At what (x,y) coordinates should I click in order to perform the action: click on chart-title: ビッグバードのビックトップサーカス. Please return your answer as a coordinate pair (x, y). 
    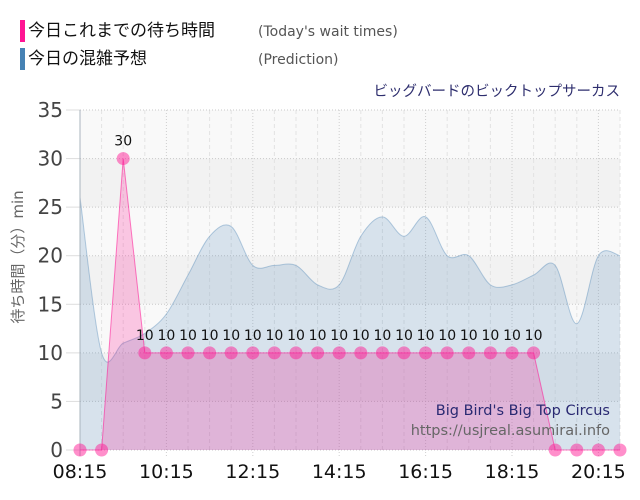
    Looking at the image, I should click on (497, 92).